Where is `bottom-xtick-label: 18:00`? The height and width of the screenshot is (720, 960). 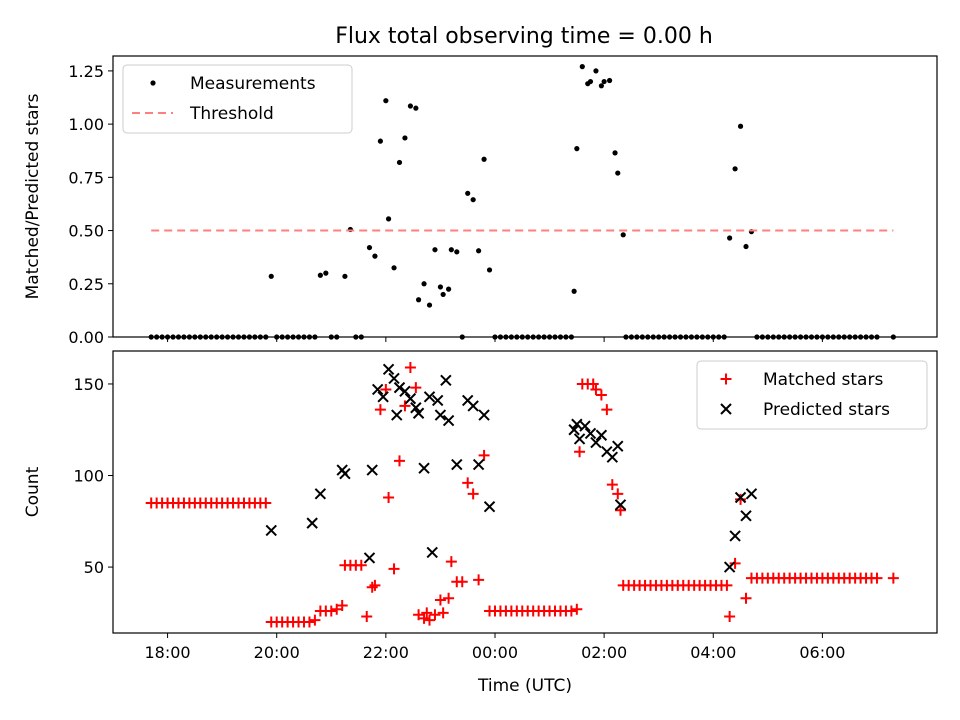
bottom-xtick-label: 18:00 is located at coordinates (168, 652).